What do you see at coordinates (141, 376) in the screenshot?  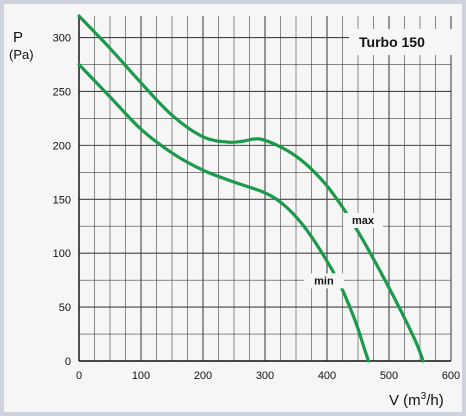 I see `x-tick-label: 100` at bounding box center [141, 376].